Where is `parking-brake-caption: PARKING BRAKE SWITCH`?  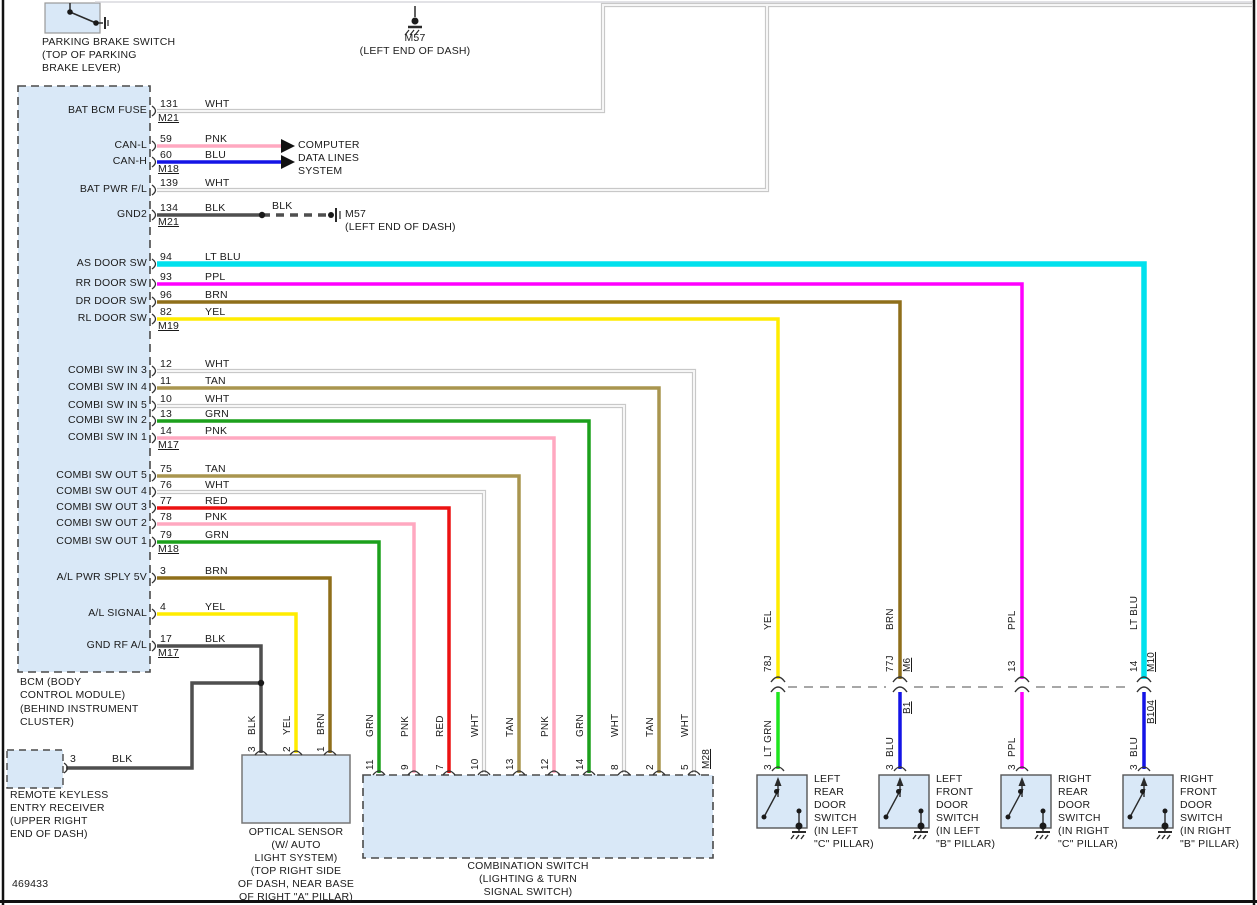
parking-brake-caption: PARKING BRAKE SWITCH is located at coordinates (109, 42).